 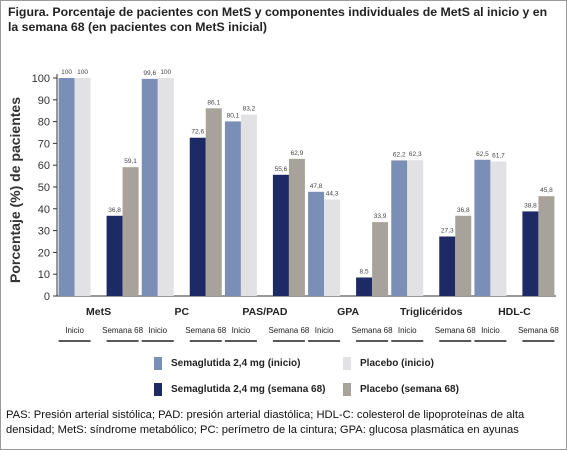 What do you see at coordinates (265, 312) in the screenshot?
I see `category-label: PAS/PAD` at bounding box center [265, 312].